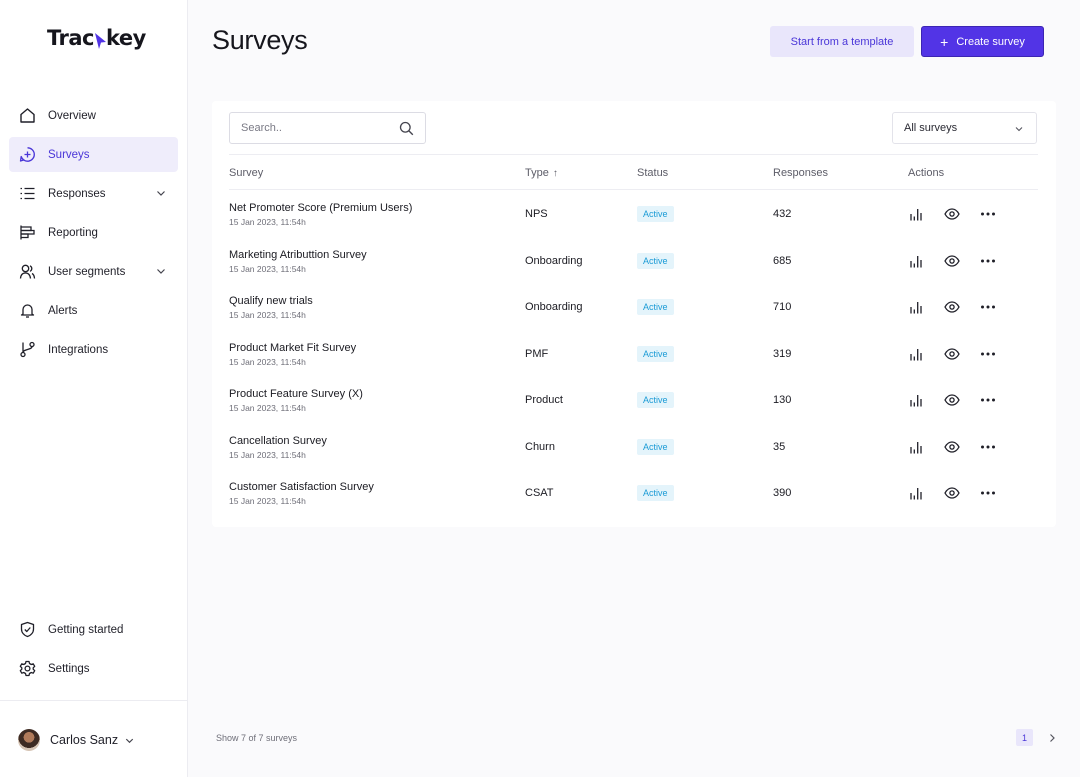 Image resolution: width=1080 pixels, height=777 pixels. Describe the element at coordinates (298, 254) in the screenshot. I see `survey-name: Marketing Atributtion Survey` at that location.